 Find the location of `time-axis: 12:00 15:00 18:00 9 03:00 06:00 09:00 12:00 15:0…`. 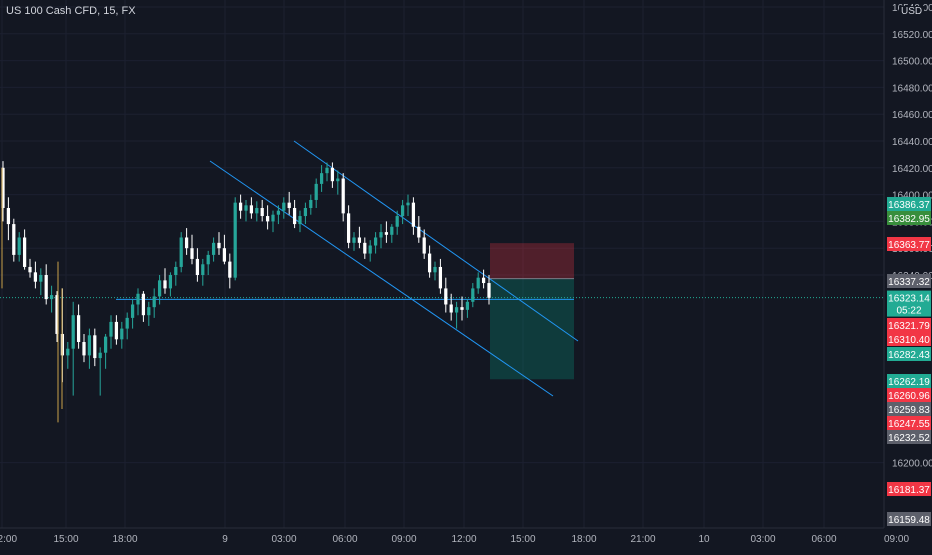

time-axis: 12:00 15:00 18:00 9 03:00 06:00 09:00 12:00 15:0… is located at coordinates (454, 538).